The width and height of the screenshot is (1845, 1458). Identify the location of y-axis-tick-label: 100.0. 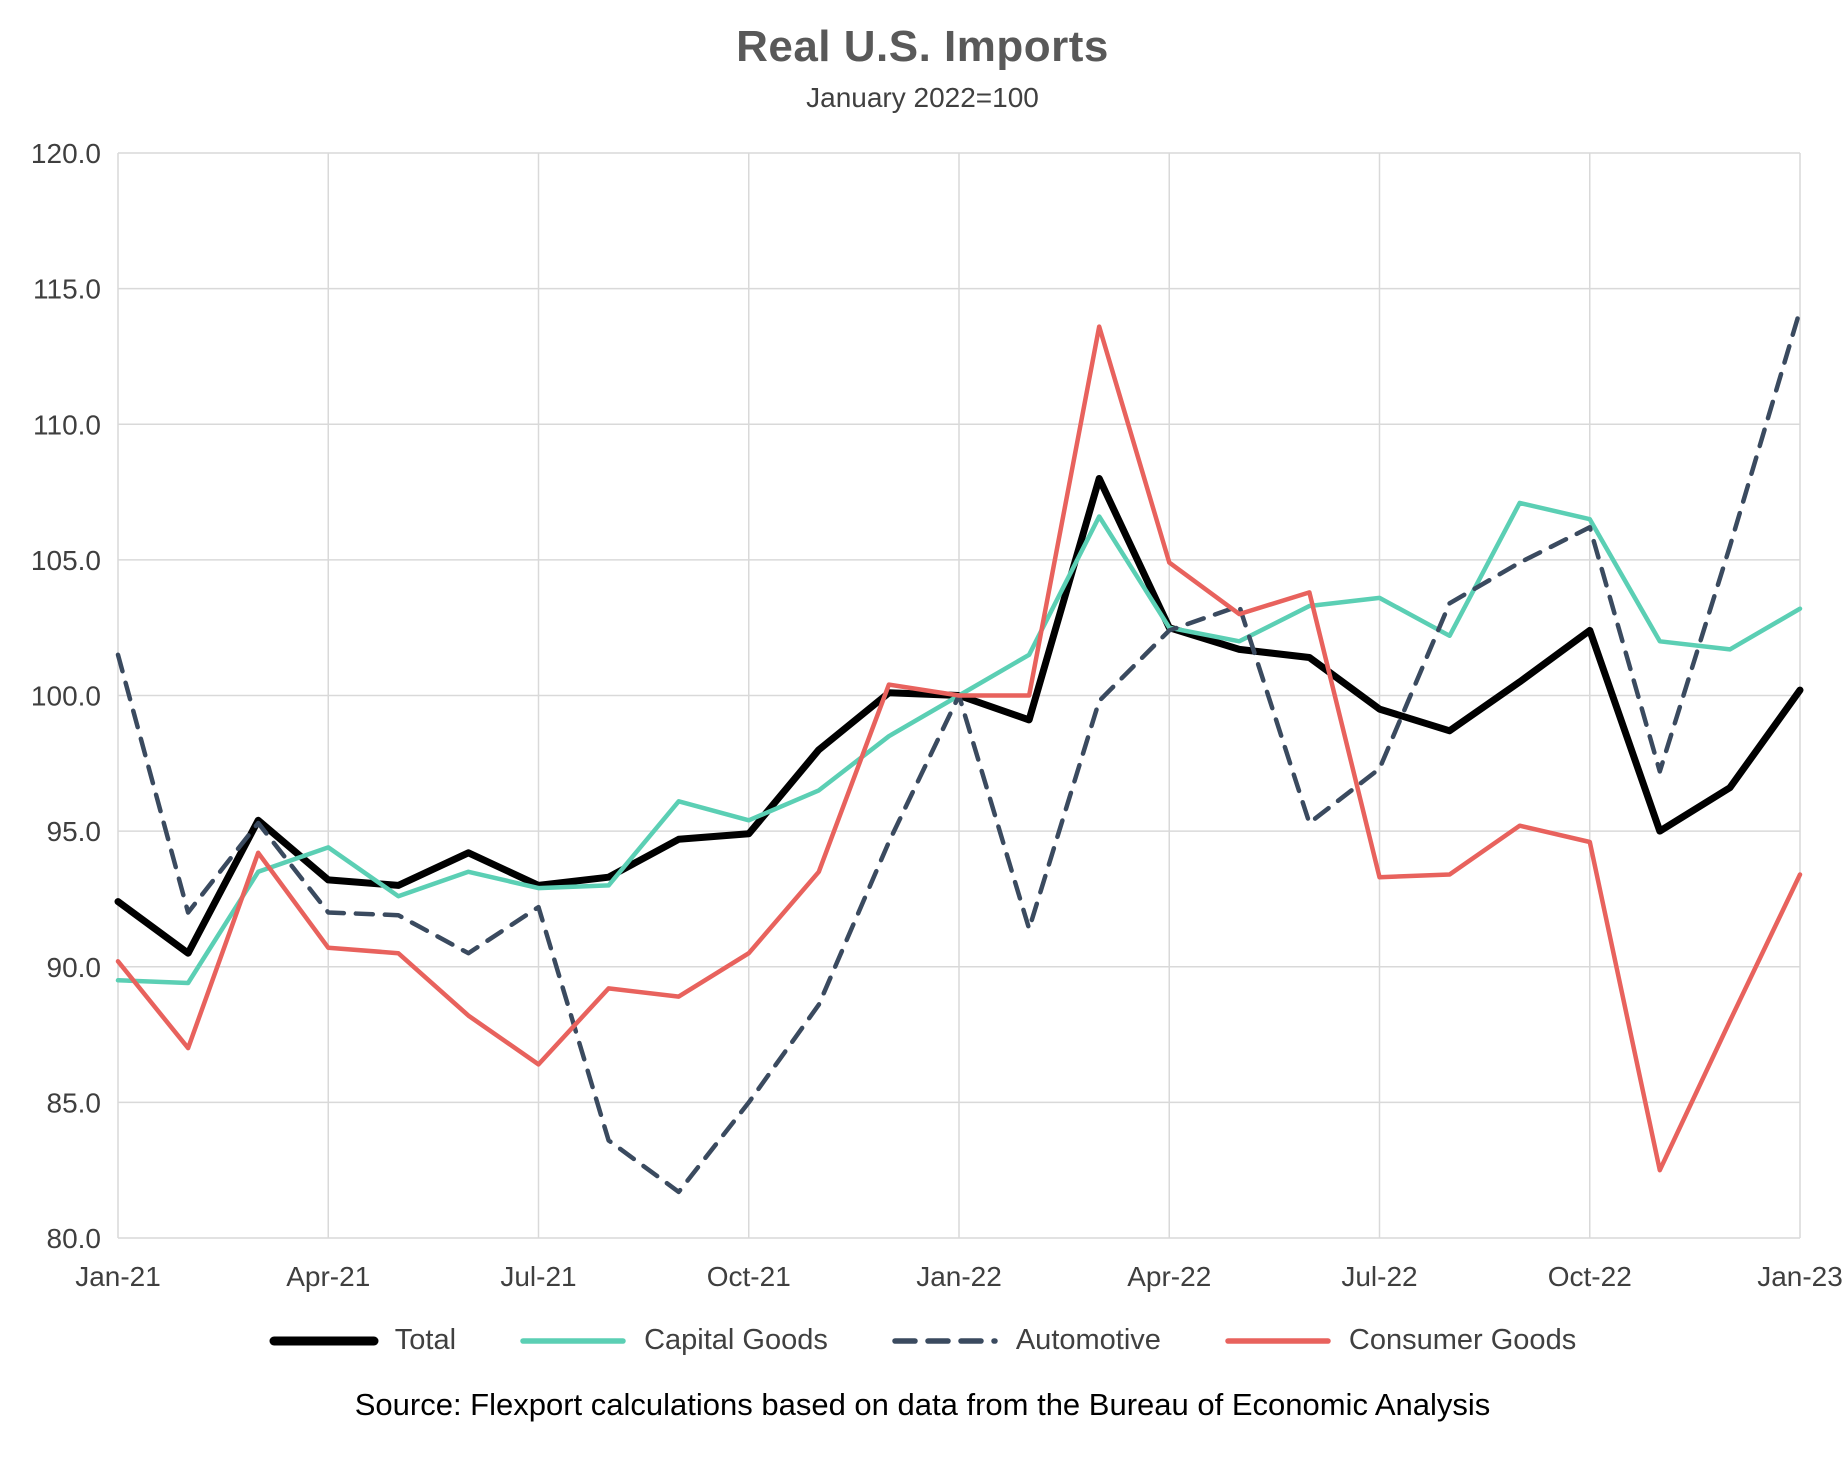
(66, 696).